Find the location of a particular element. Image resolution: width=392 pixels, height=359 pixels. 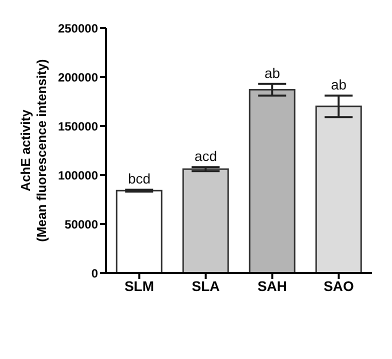

y-tick-label: 250000 is located at coordinates (78, 28).